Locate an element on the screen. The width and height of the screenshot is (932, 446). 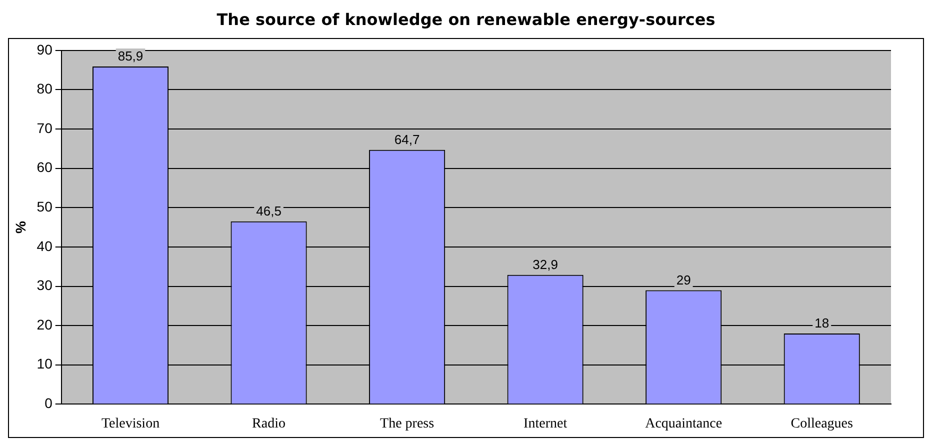
x-tick-label: Television is located at coordinates (130, 424).